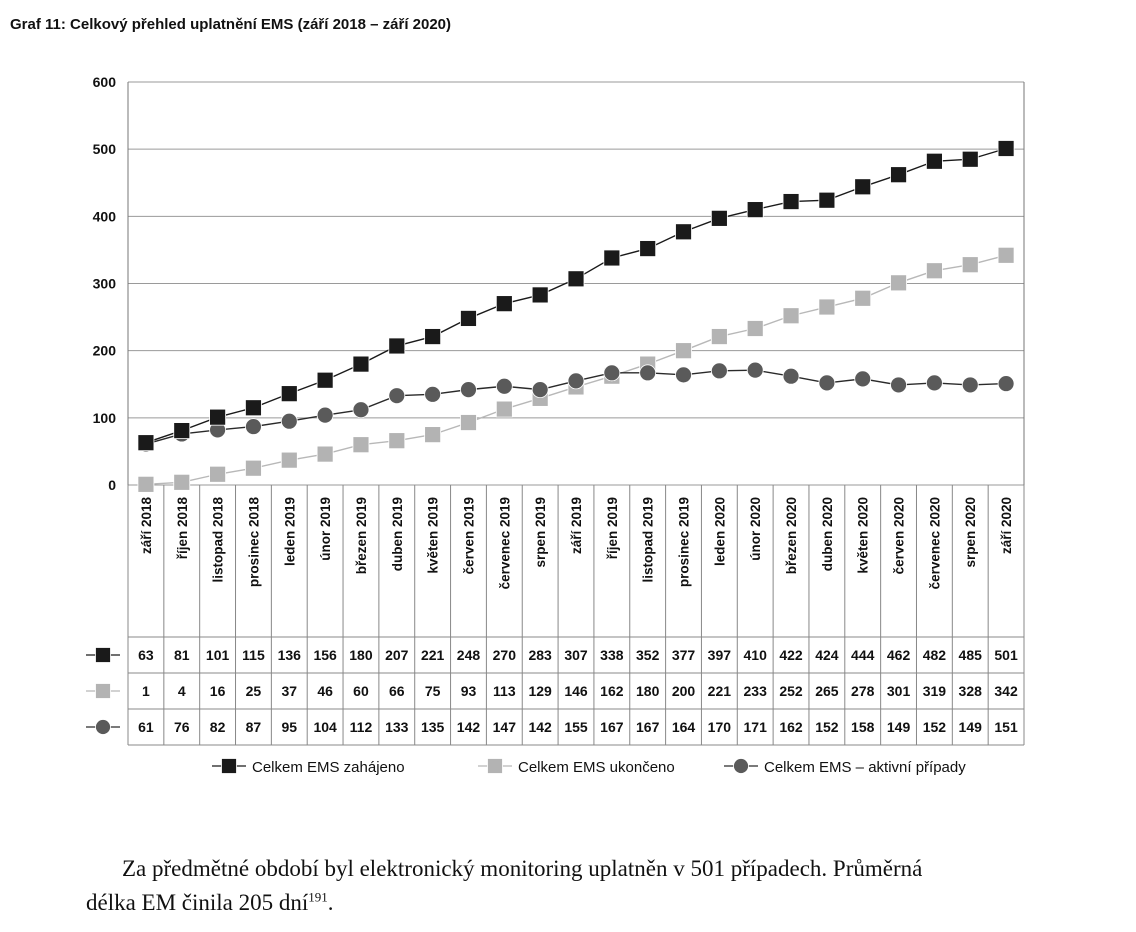 The image size is (1136, 932). Describe the element at coordinates (971, 727) in the screenshot. I see `table-value-cell: 149` at that location.